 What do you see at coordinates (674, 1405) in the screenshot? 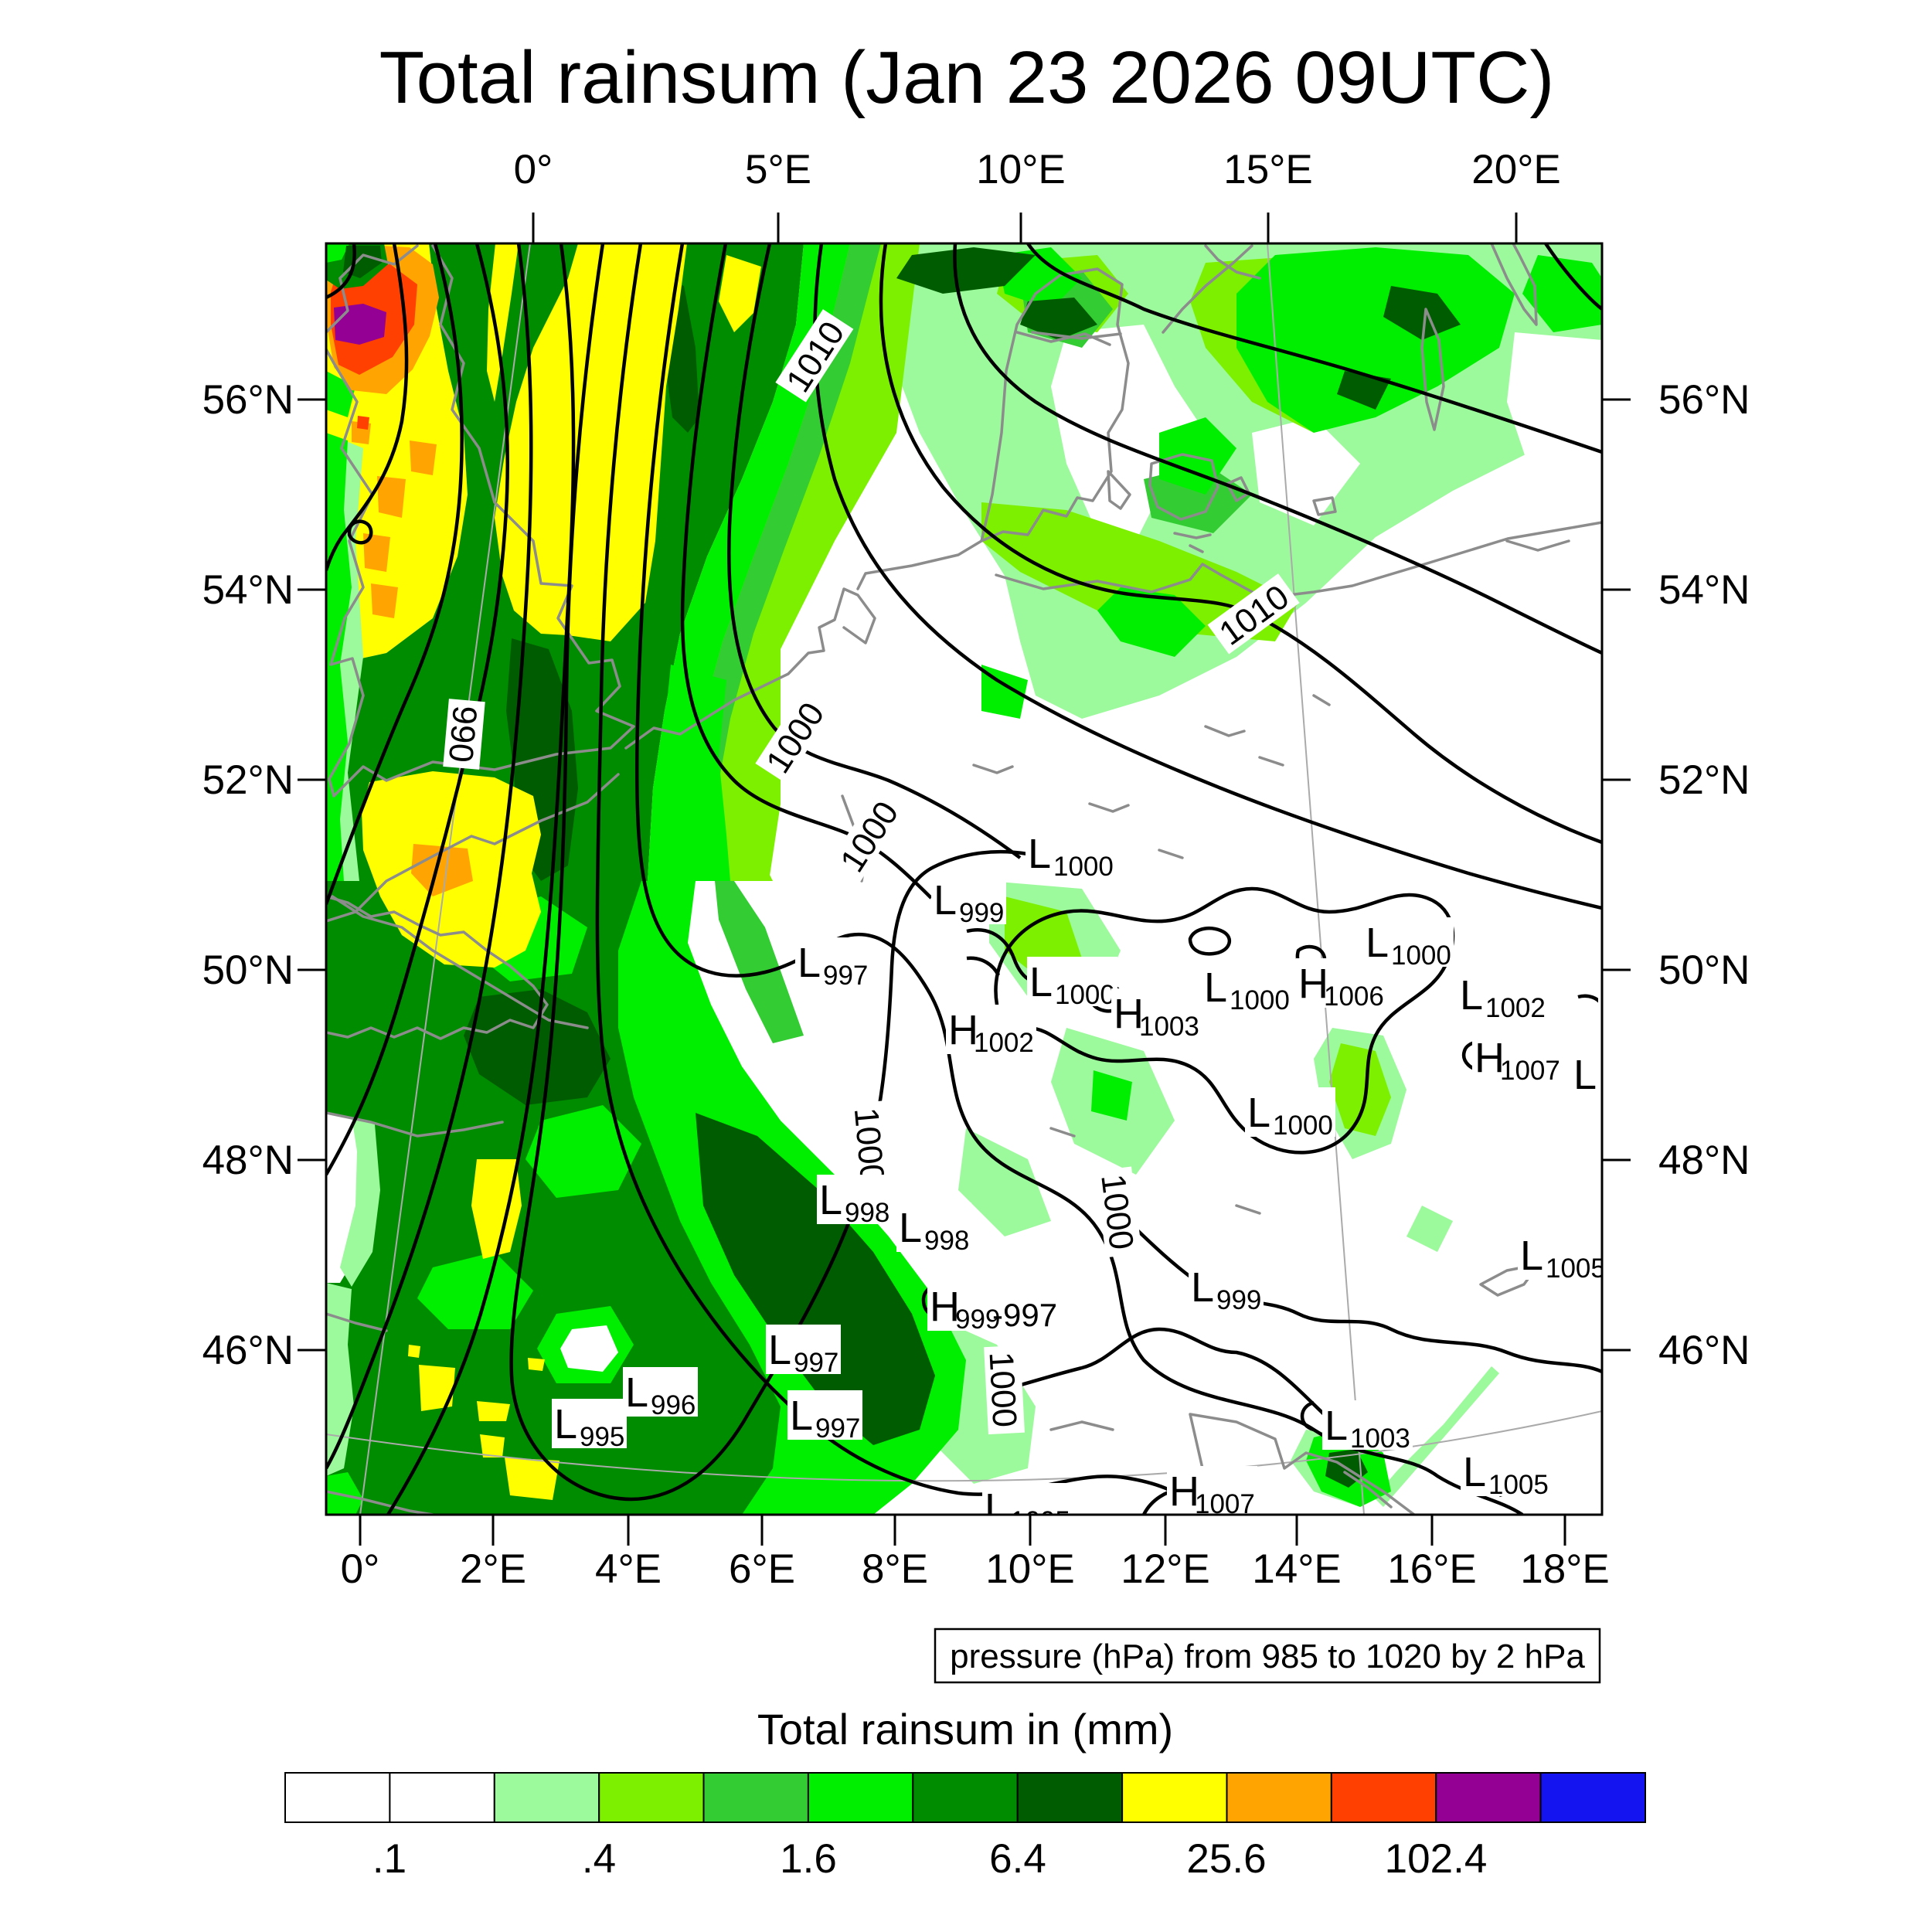
I see `svg-text: 996` at bounding box center [674, 1405].